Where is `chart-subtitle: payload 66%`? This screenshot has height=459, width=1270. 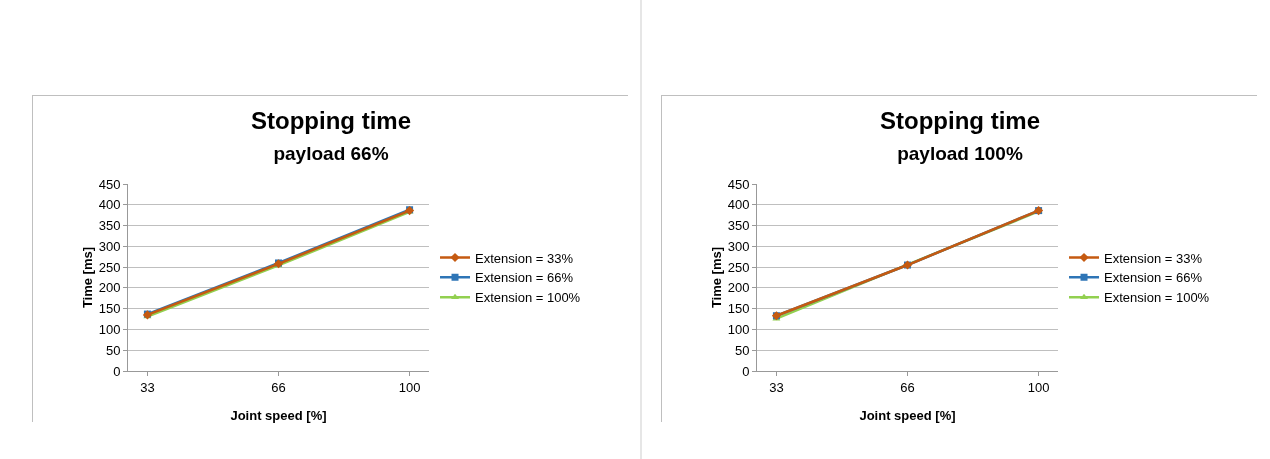
chart-subtitle: payload 66% is located at coordinates (331, 153).